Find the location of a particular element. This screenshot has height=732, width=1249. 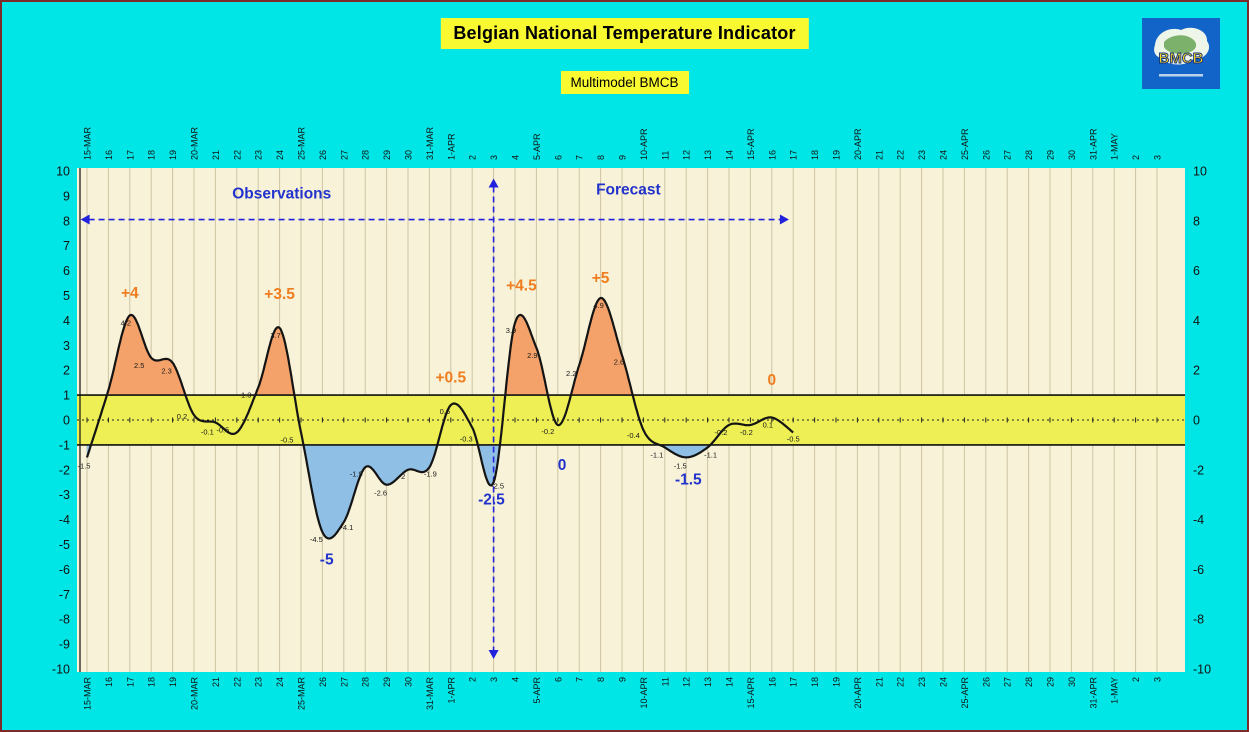

point-value-label: 2.5 is located at coordinates (139, 365).